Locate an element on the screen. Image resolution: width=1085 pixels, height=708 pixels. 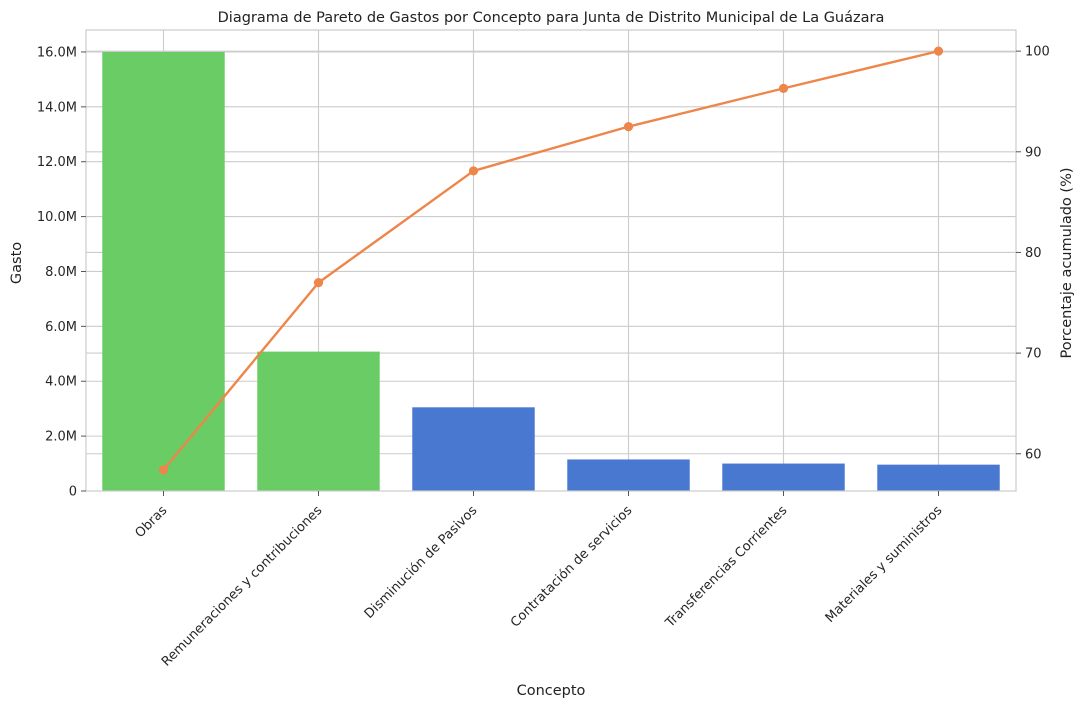
x-tick-label-3: Contratación de servicios is located at coordinates (572, 567).